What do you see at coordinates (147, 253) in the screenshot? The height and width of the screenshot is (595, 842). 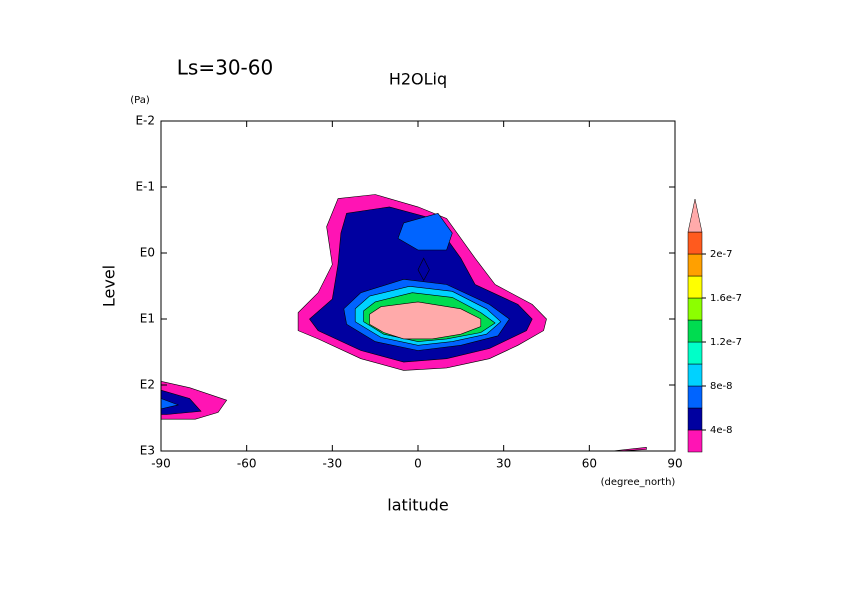 I see `y-tick-label: E0` at bounding box center [147, 253].